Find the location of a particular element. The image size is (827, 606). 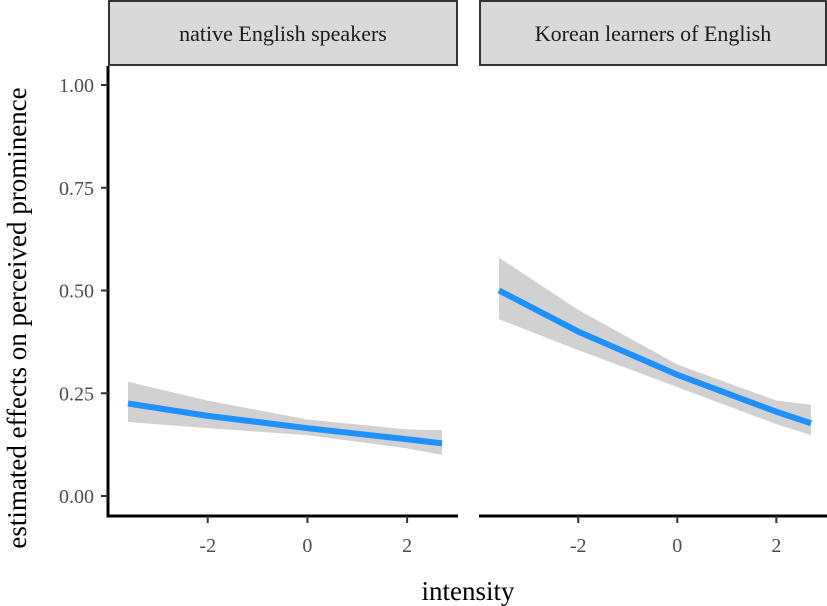

y-axis: 0.00 0.25 0.50 0.75 1.00 is located at coordinates (84, 292).